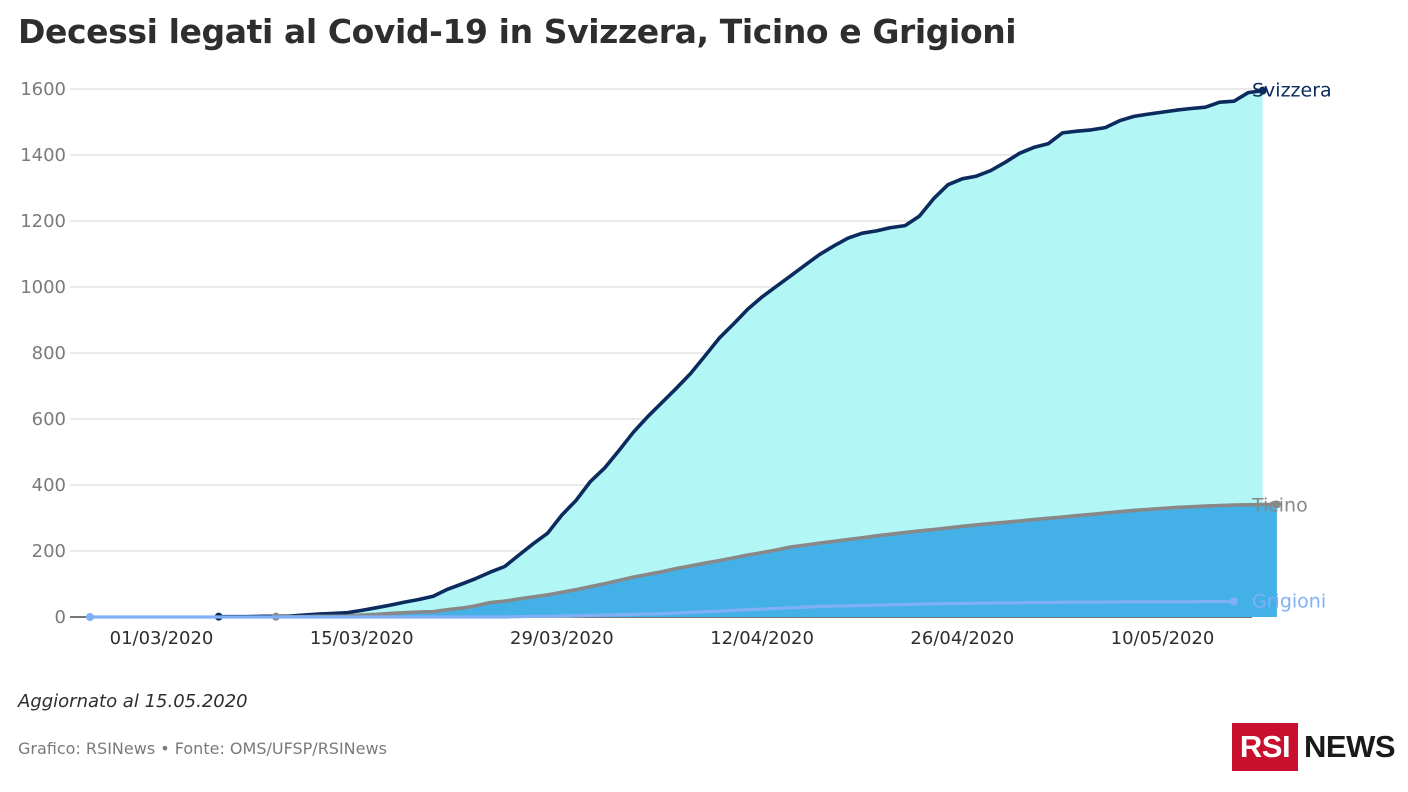  Describe the element at coordinates (762, 638) in the screenshot. I see `x-tick-label: 12/04/2020` at that location.